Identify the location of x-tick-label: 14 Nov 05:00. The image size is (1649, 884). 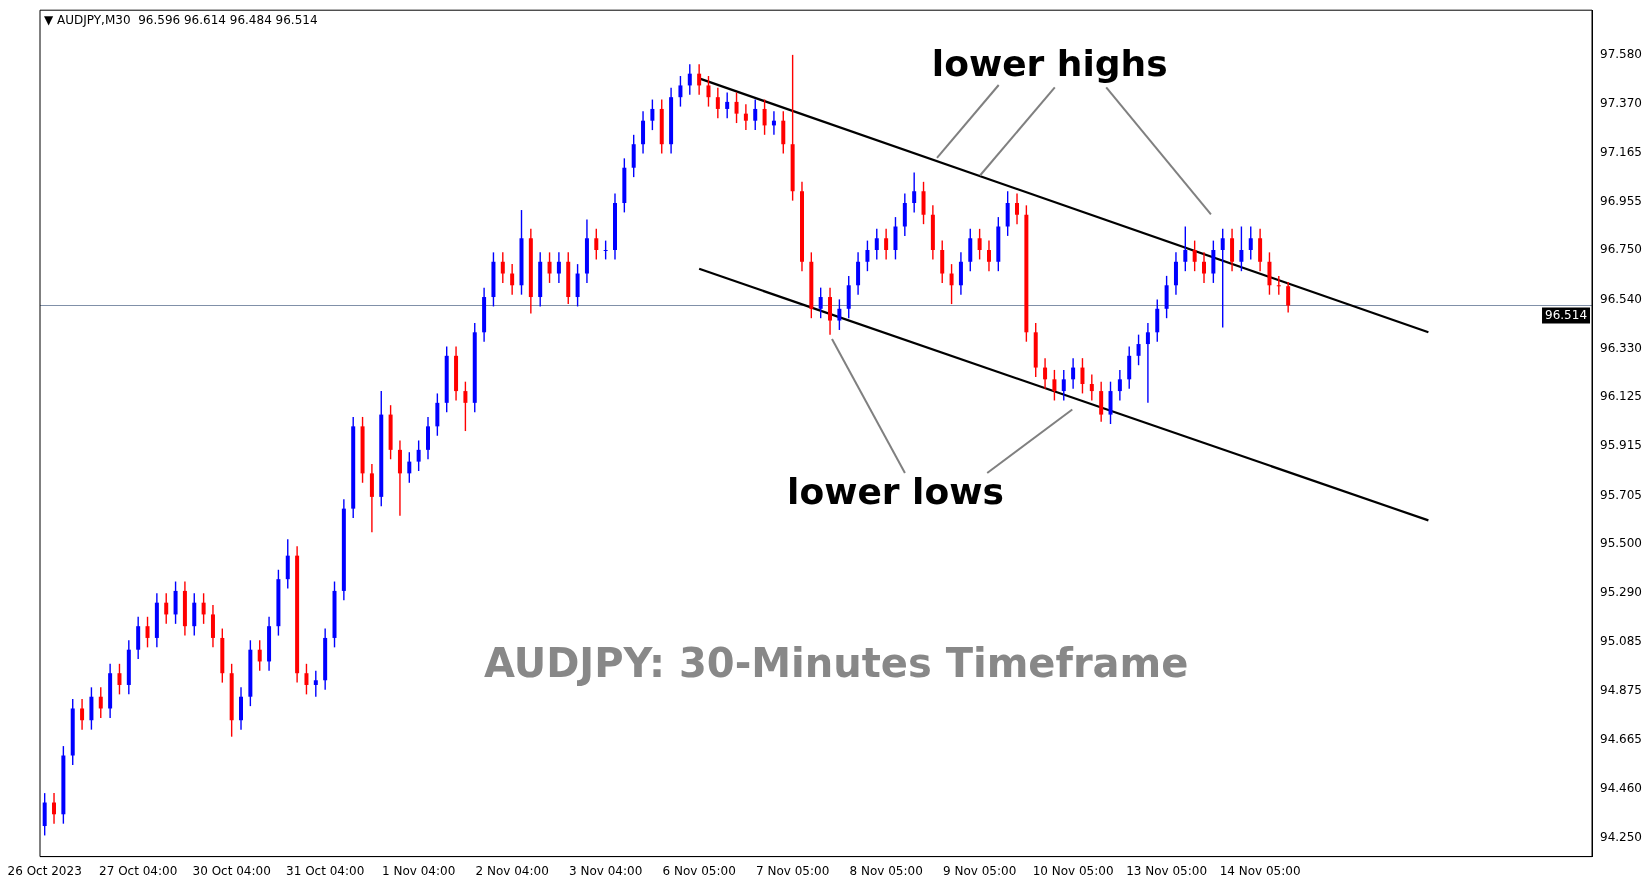
(1260, 870).